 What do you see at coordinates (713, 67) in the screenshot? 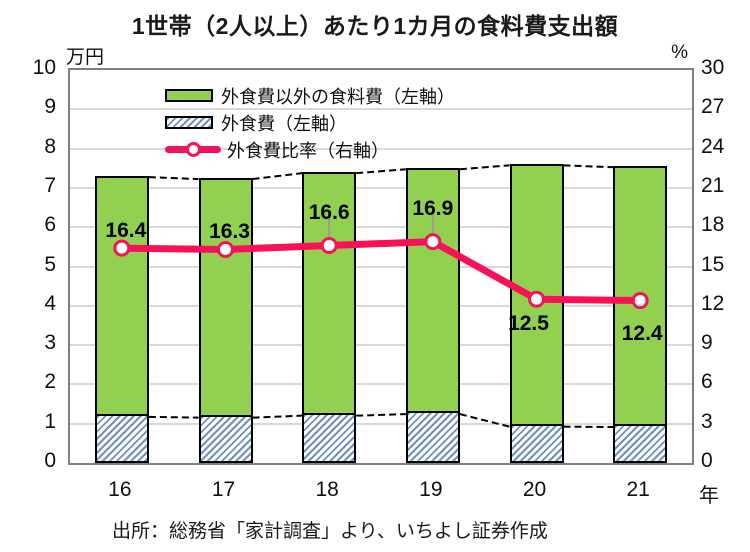
I see `right-axis-tick: 30` at bounding box center [713, 67].